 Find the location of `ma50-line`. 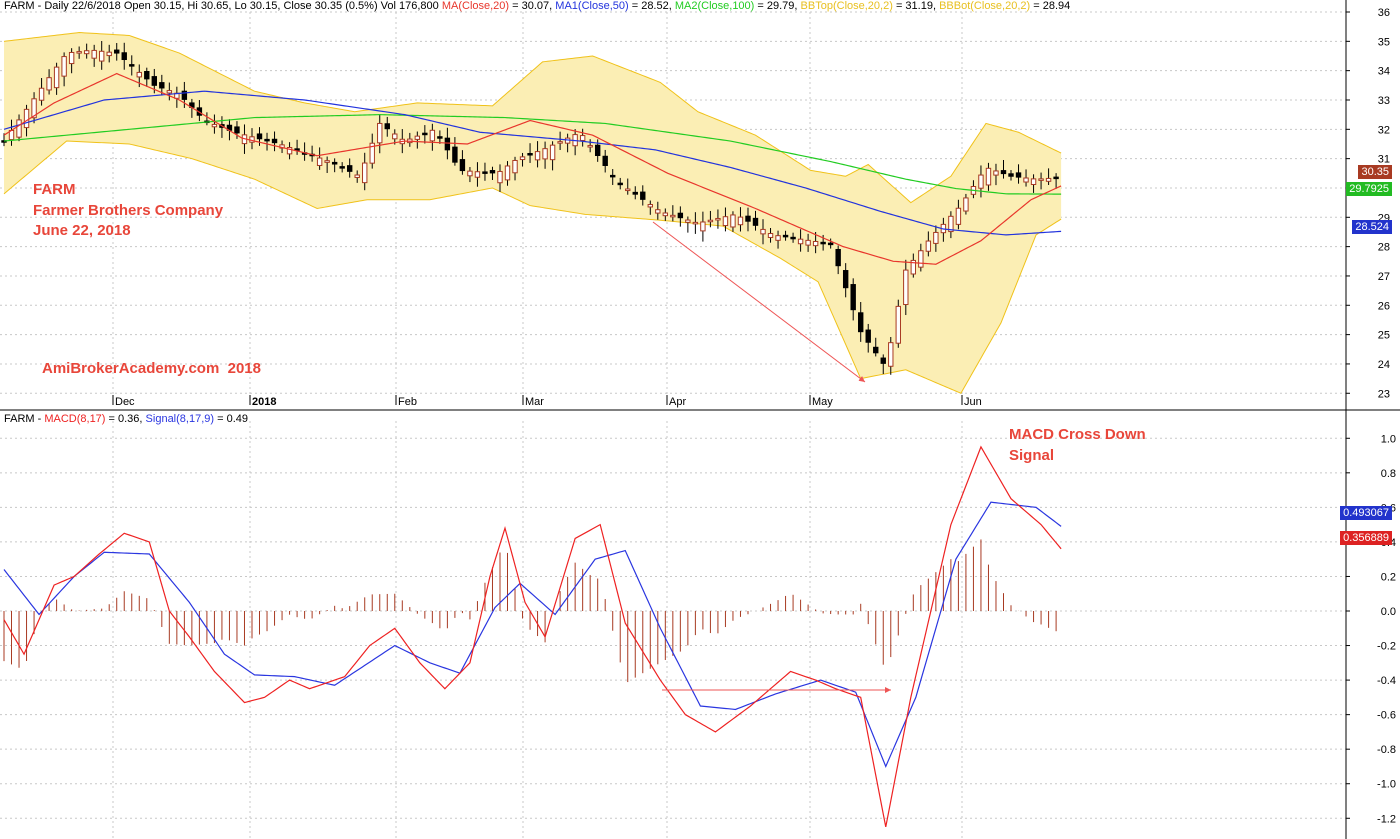

ma50-line is located at coordinates (532, 163).